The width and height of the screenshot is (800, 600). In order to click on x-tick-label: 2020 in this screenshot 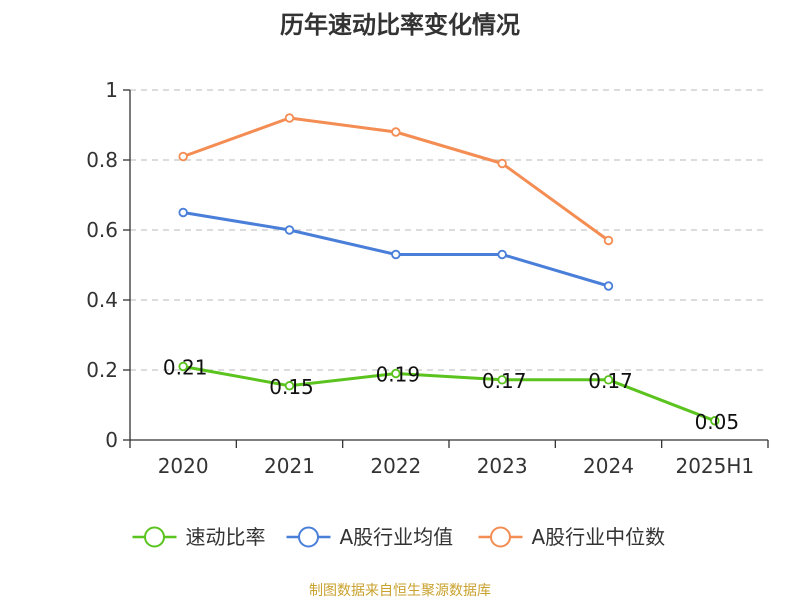, I will do `click(183, 466)`.